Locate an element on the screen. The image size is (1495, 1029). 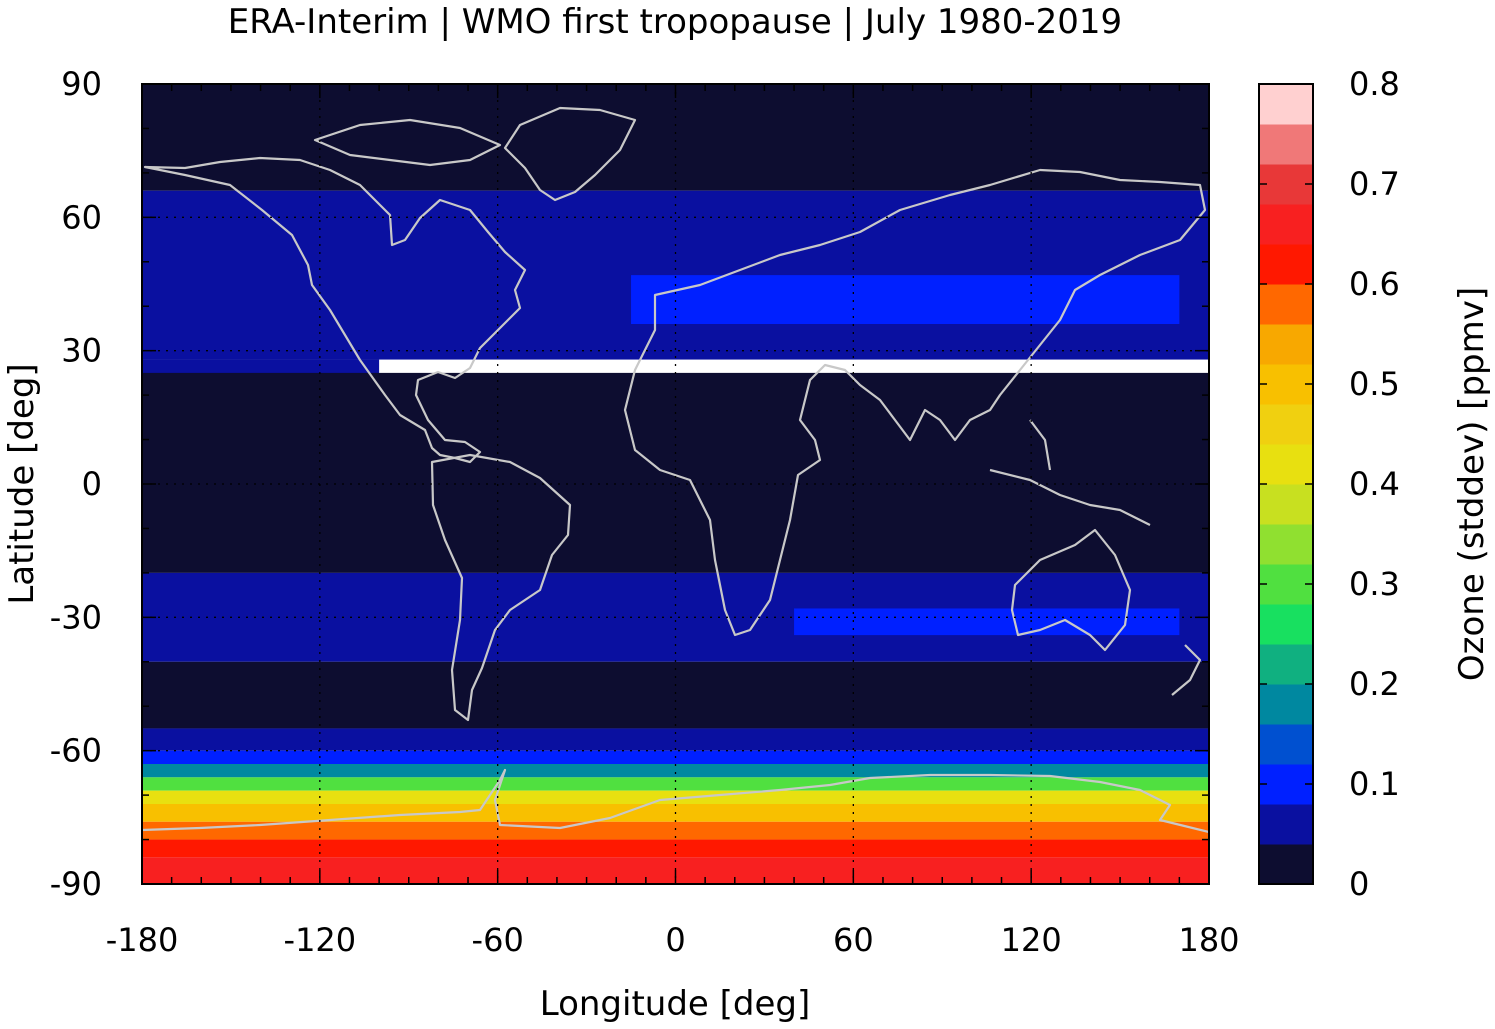
y-axis-label: Latitude [deg] is located at coordinates (22, 483).